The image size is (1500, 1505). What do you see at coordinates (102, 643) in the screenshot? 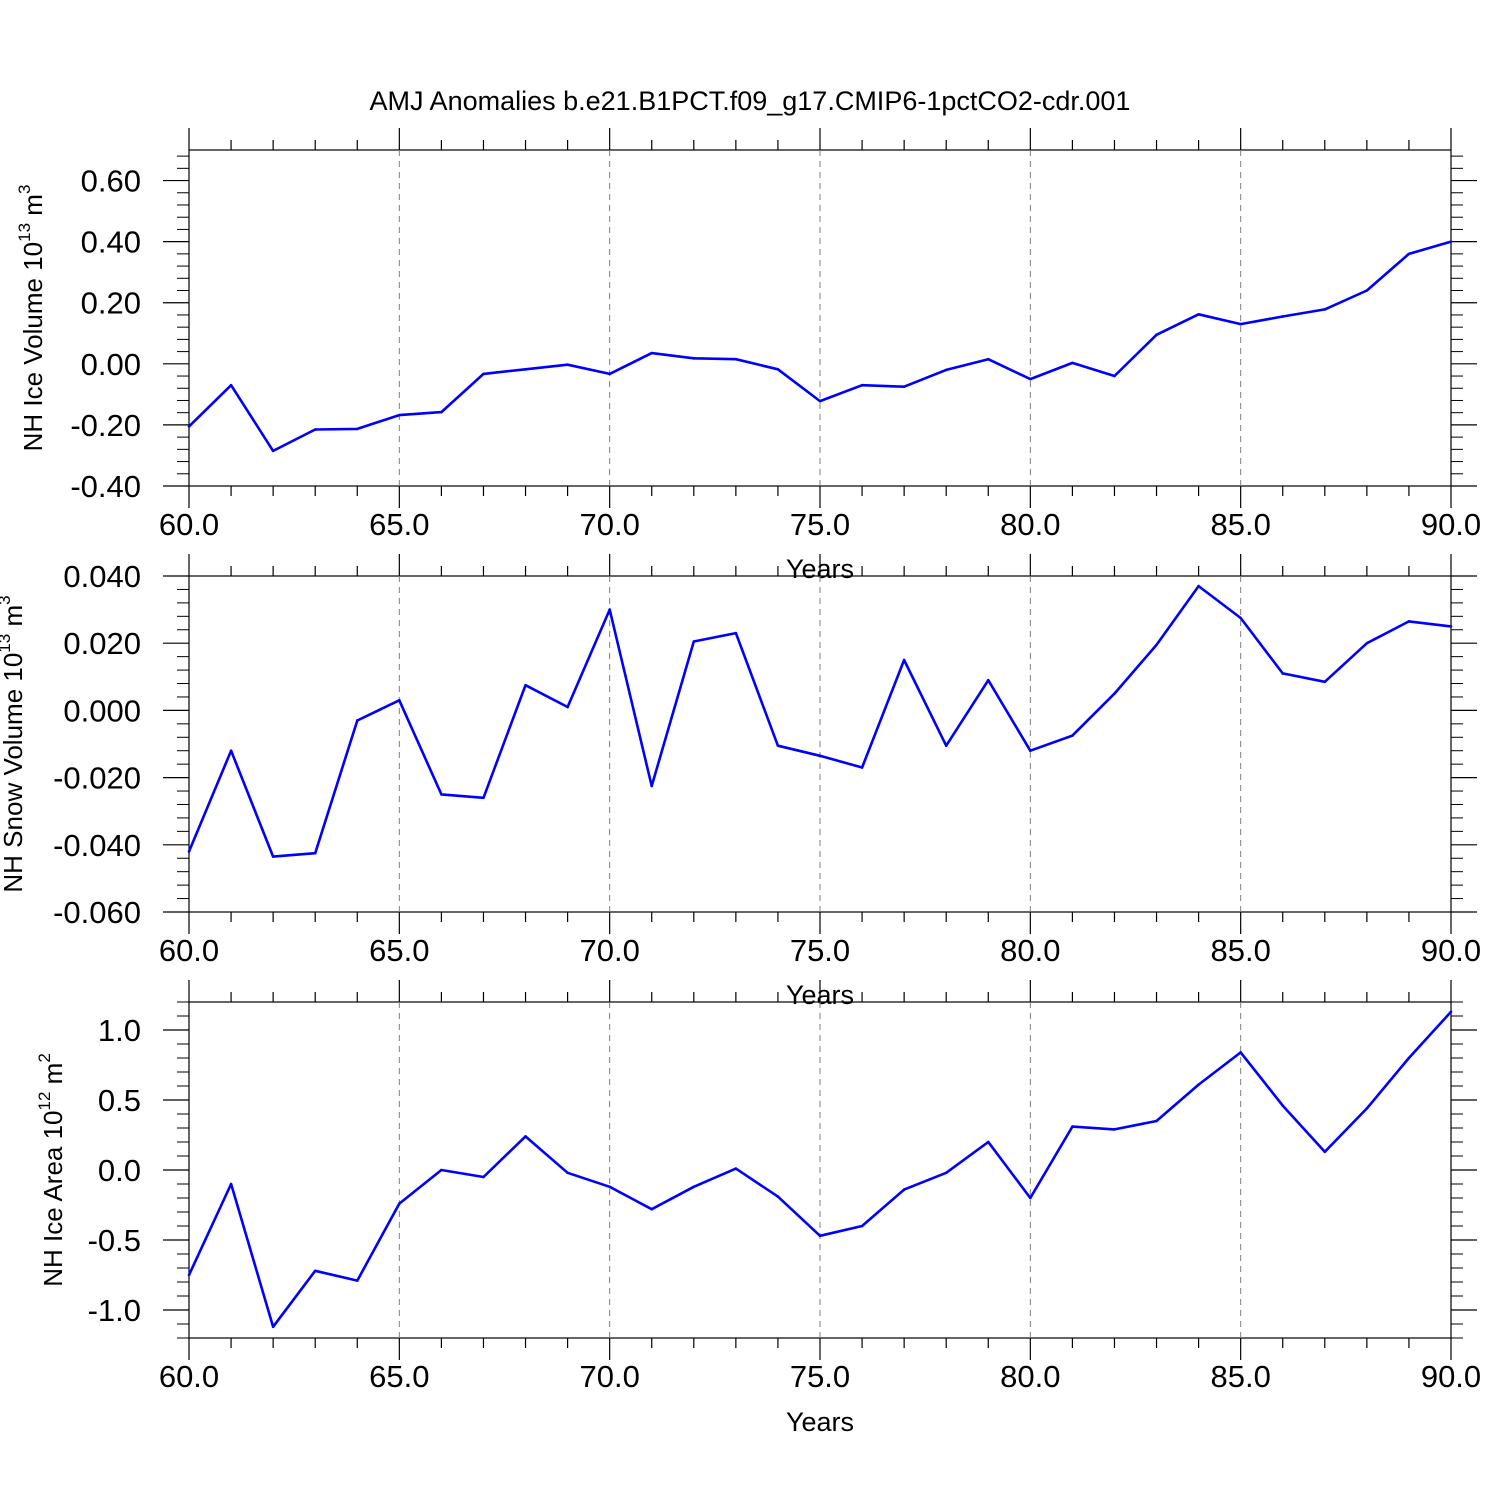
I see `y-tick-label: 0.020` at bounding box center [102, 643].